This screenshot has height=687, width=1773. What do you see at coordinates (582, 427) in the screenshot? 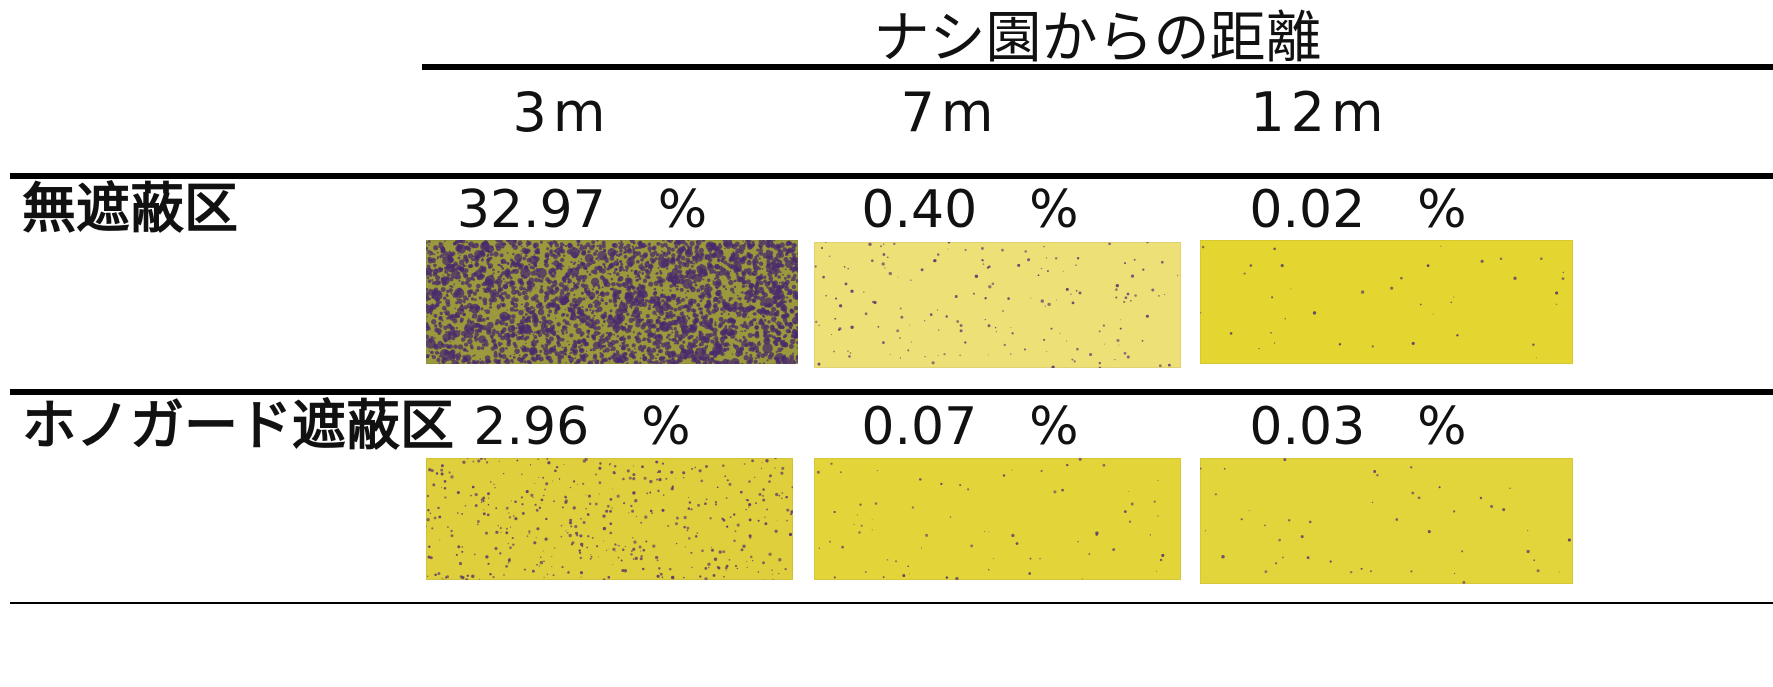
I see `percent-shielded-3m: 2.96 %` at bounding box center [582, 427].